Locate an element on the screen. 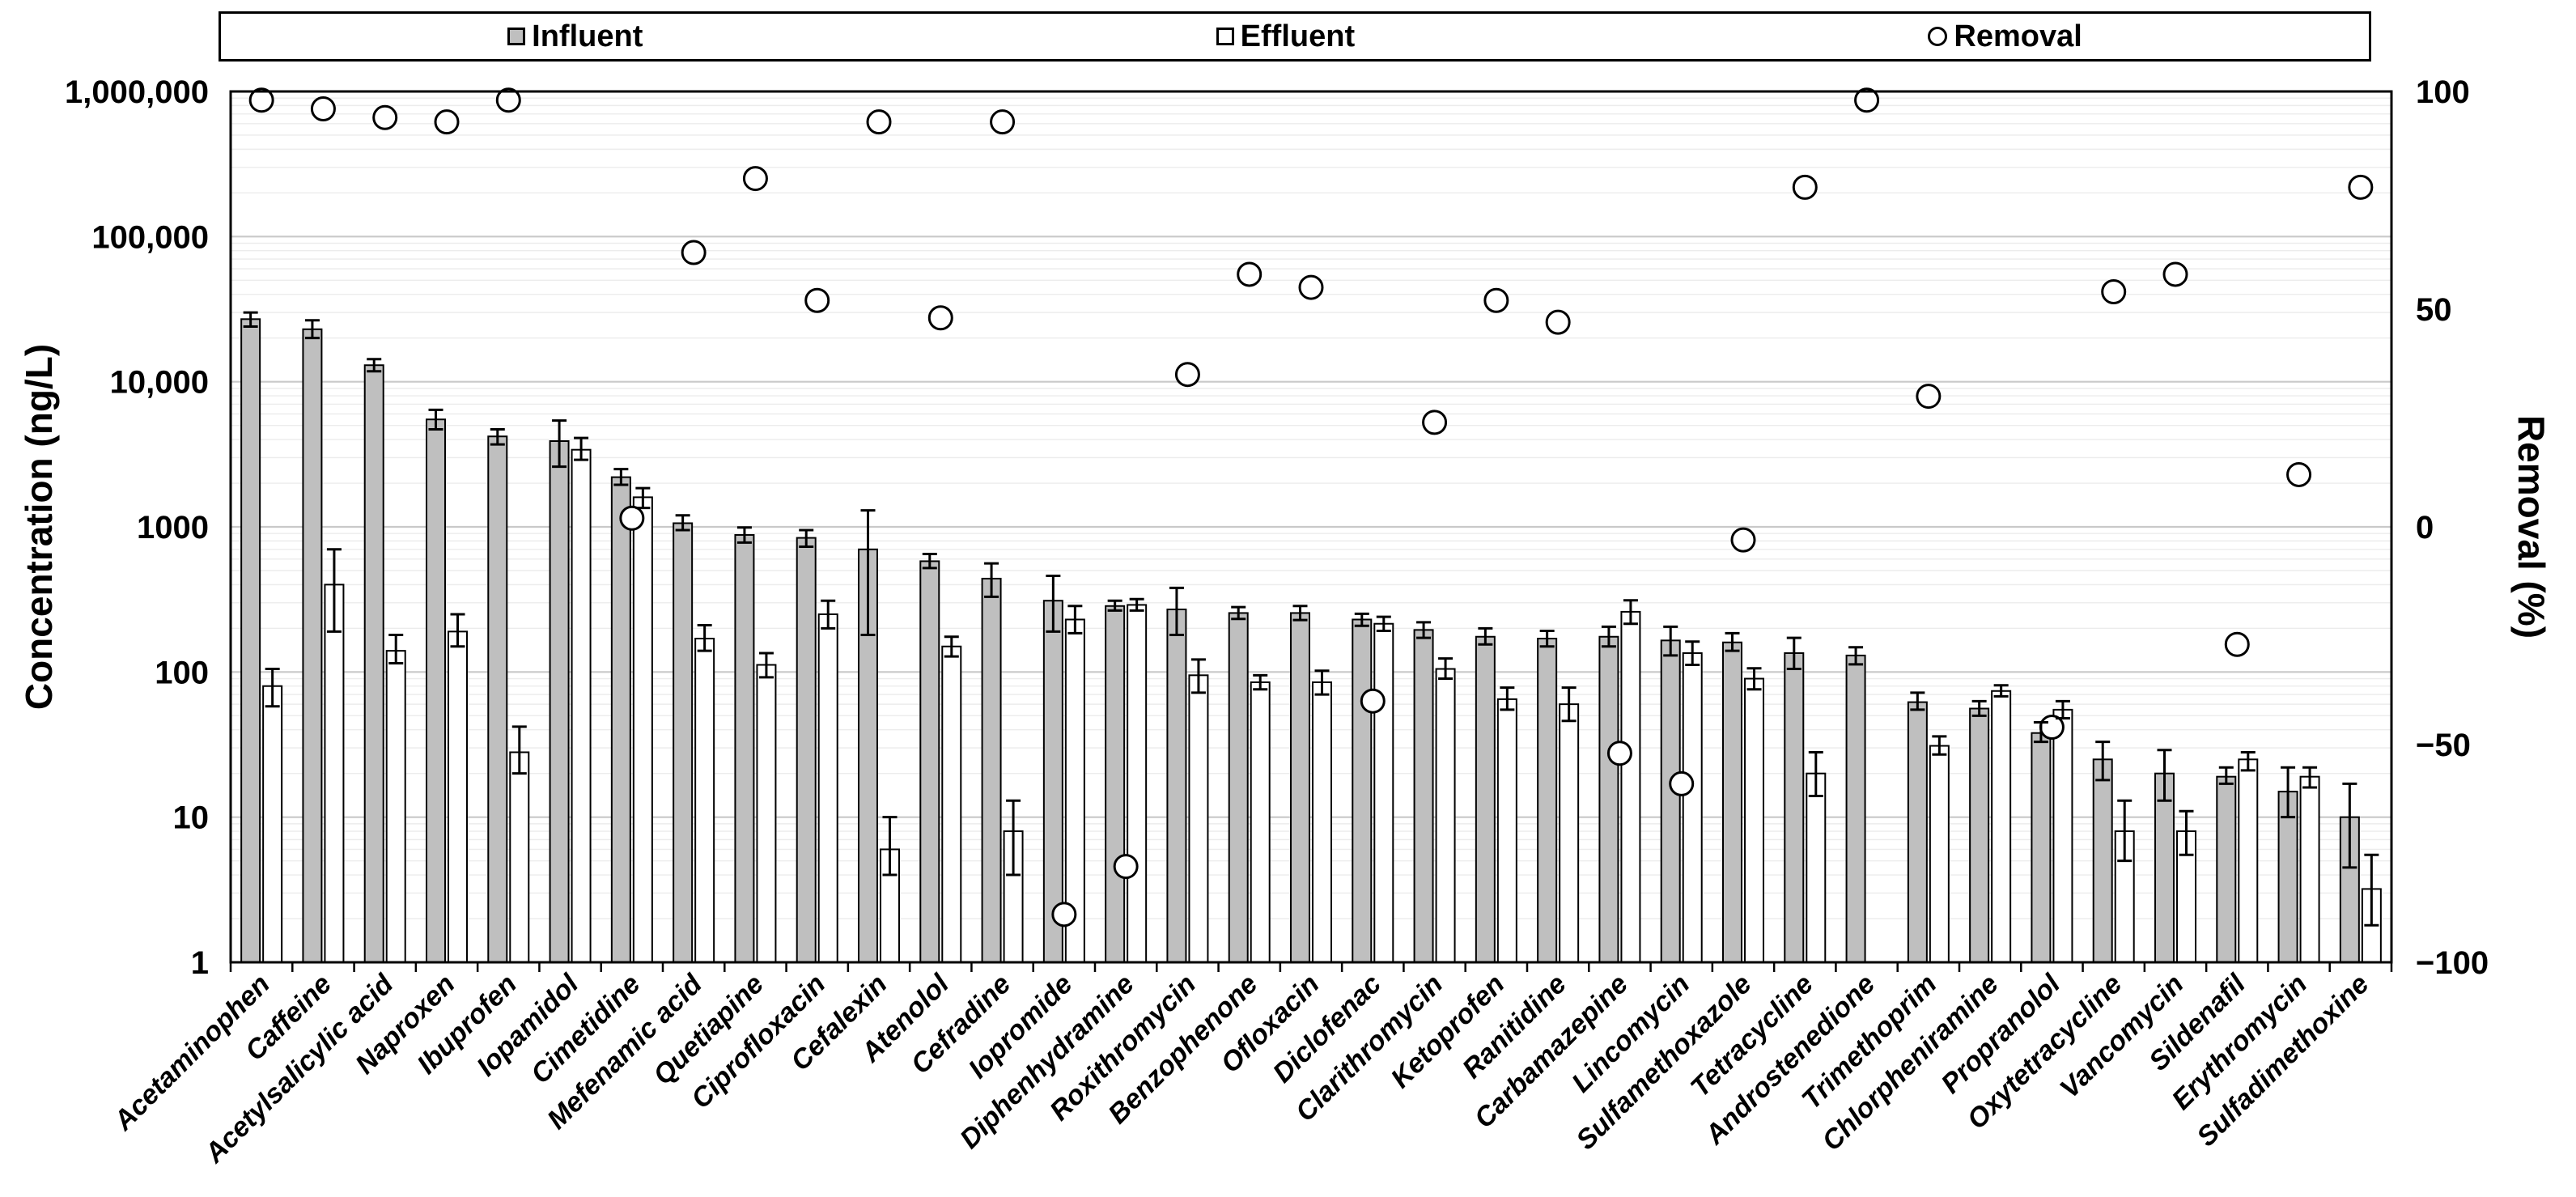 This screenshot has width=2576, height=1197. legend-label-effluent: Effluent is located at coordinates (1298, 36).